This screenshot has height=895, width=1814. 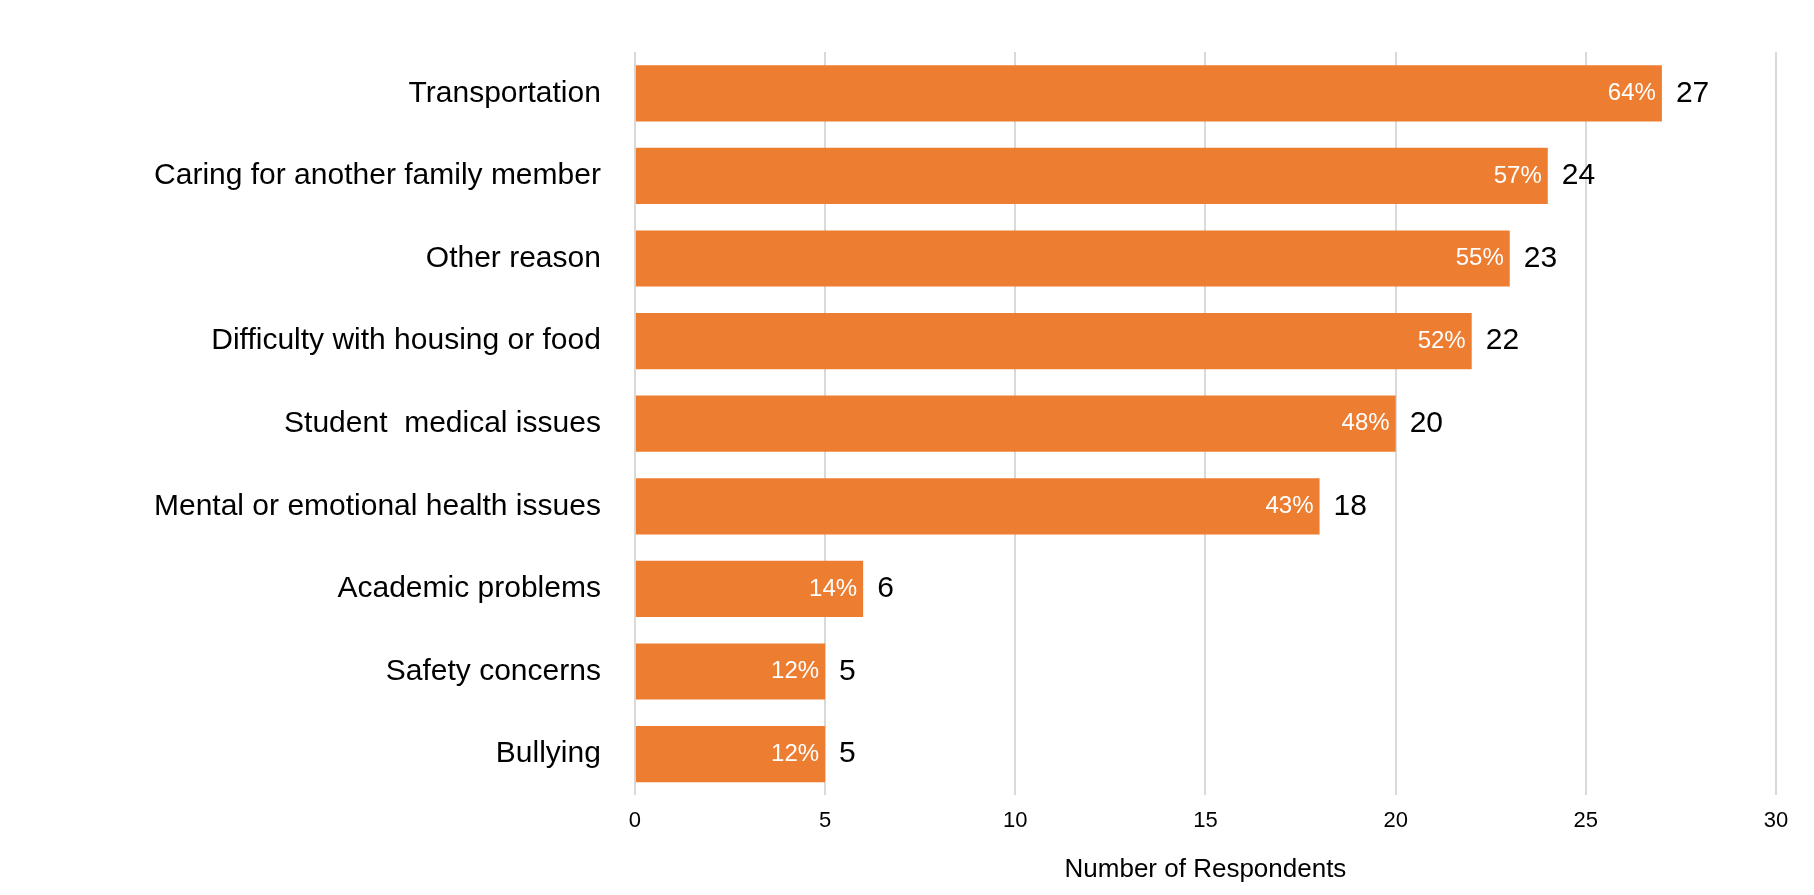 I want to click on y-tick-label: Other reason, so click(x=513, y=256).